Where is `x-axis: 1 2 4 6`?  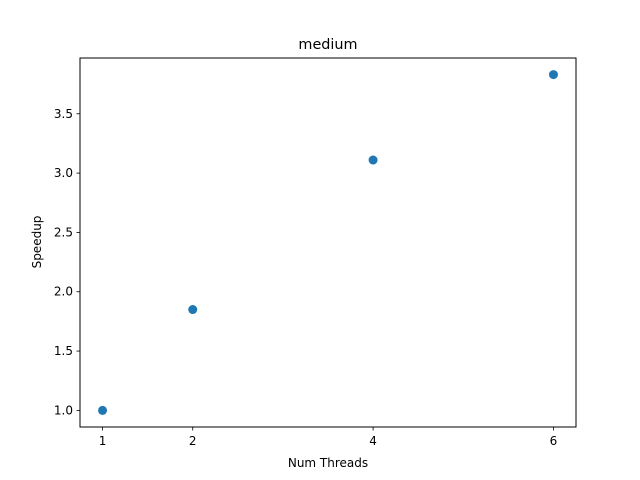
x-axis: 1 2 4 6 is located at coordinates (328, 437).